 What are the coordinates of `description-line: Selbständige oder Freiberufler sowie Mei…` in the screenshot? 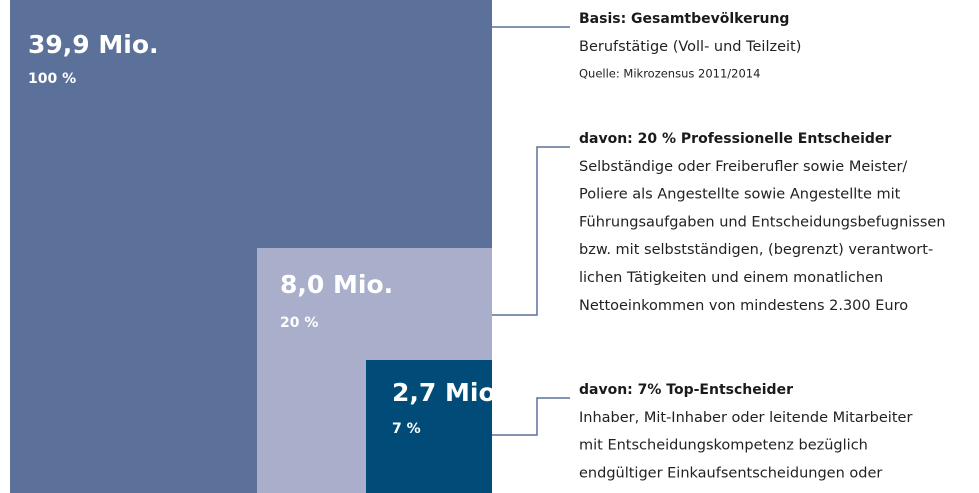 It's located at (743, 167).